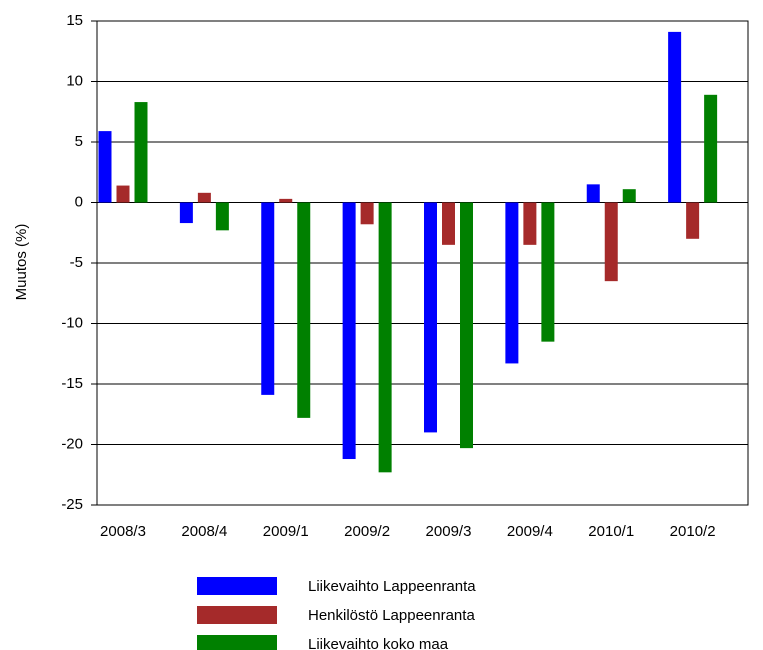 This screenshot has height=650, width=763. I want to click on x-tick-label: 2009/2, so click(367, 531).